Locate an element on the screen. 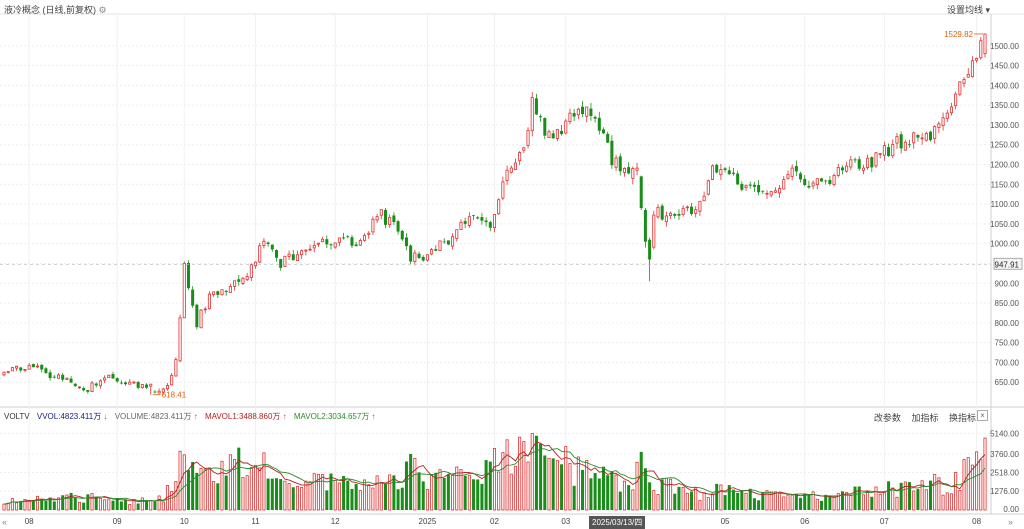 The image size is (1024, 529). scroll-left-button: « is located at coordinates (4, 522).